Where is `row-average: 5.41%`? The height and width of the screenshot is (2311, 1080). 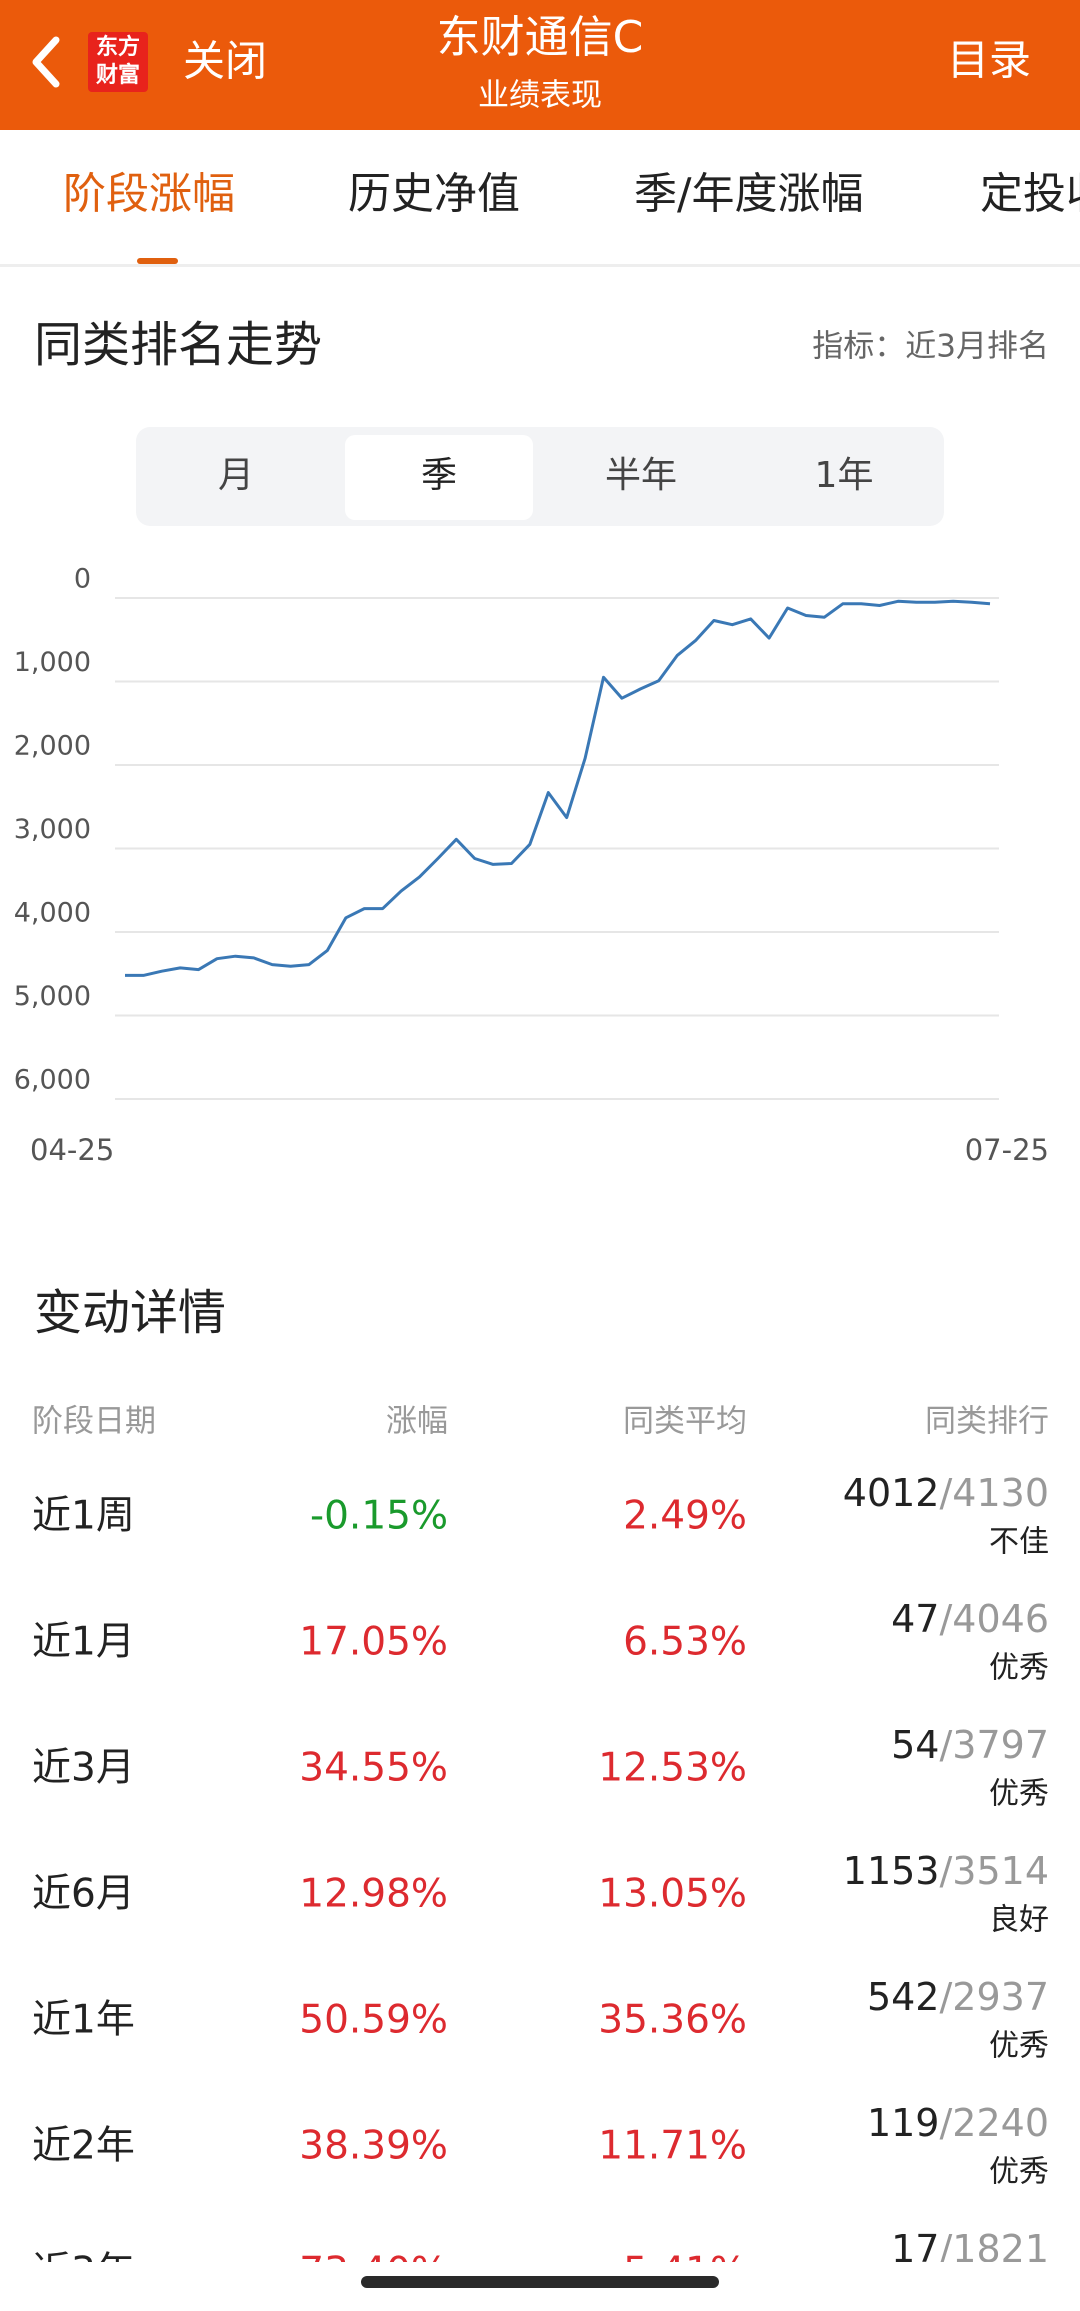 row-average: 5.41% is located at coordinates (685, 2272).